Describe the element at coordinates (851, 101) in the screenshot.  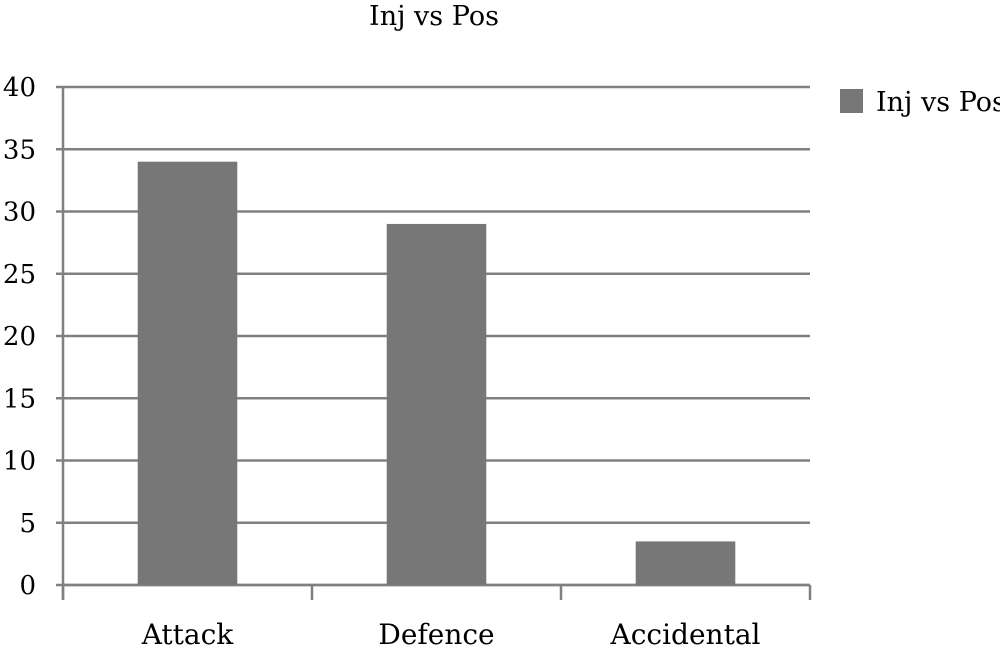
I see `legend-swatch` at that location.